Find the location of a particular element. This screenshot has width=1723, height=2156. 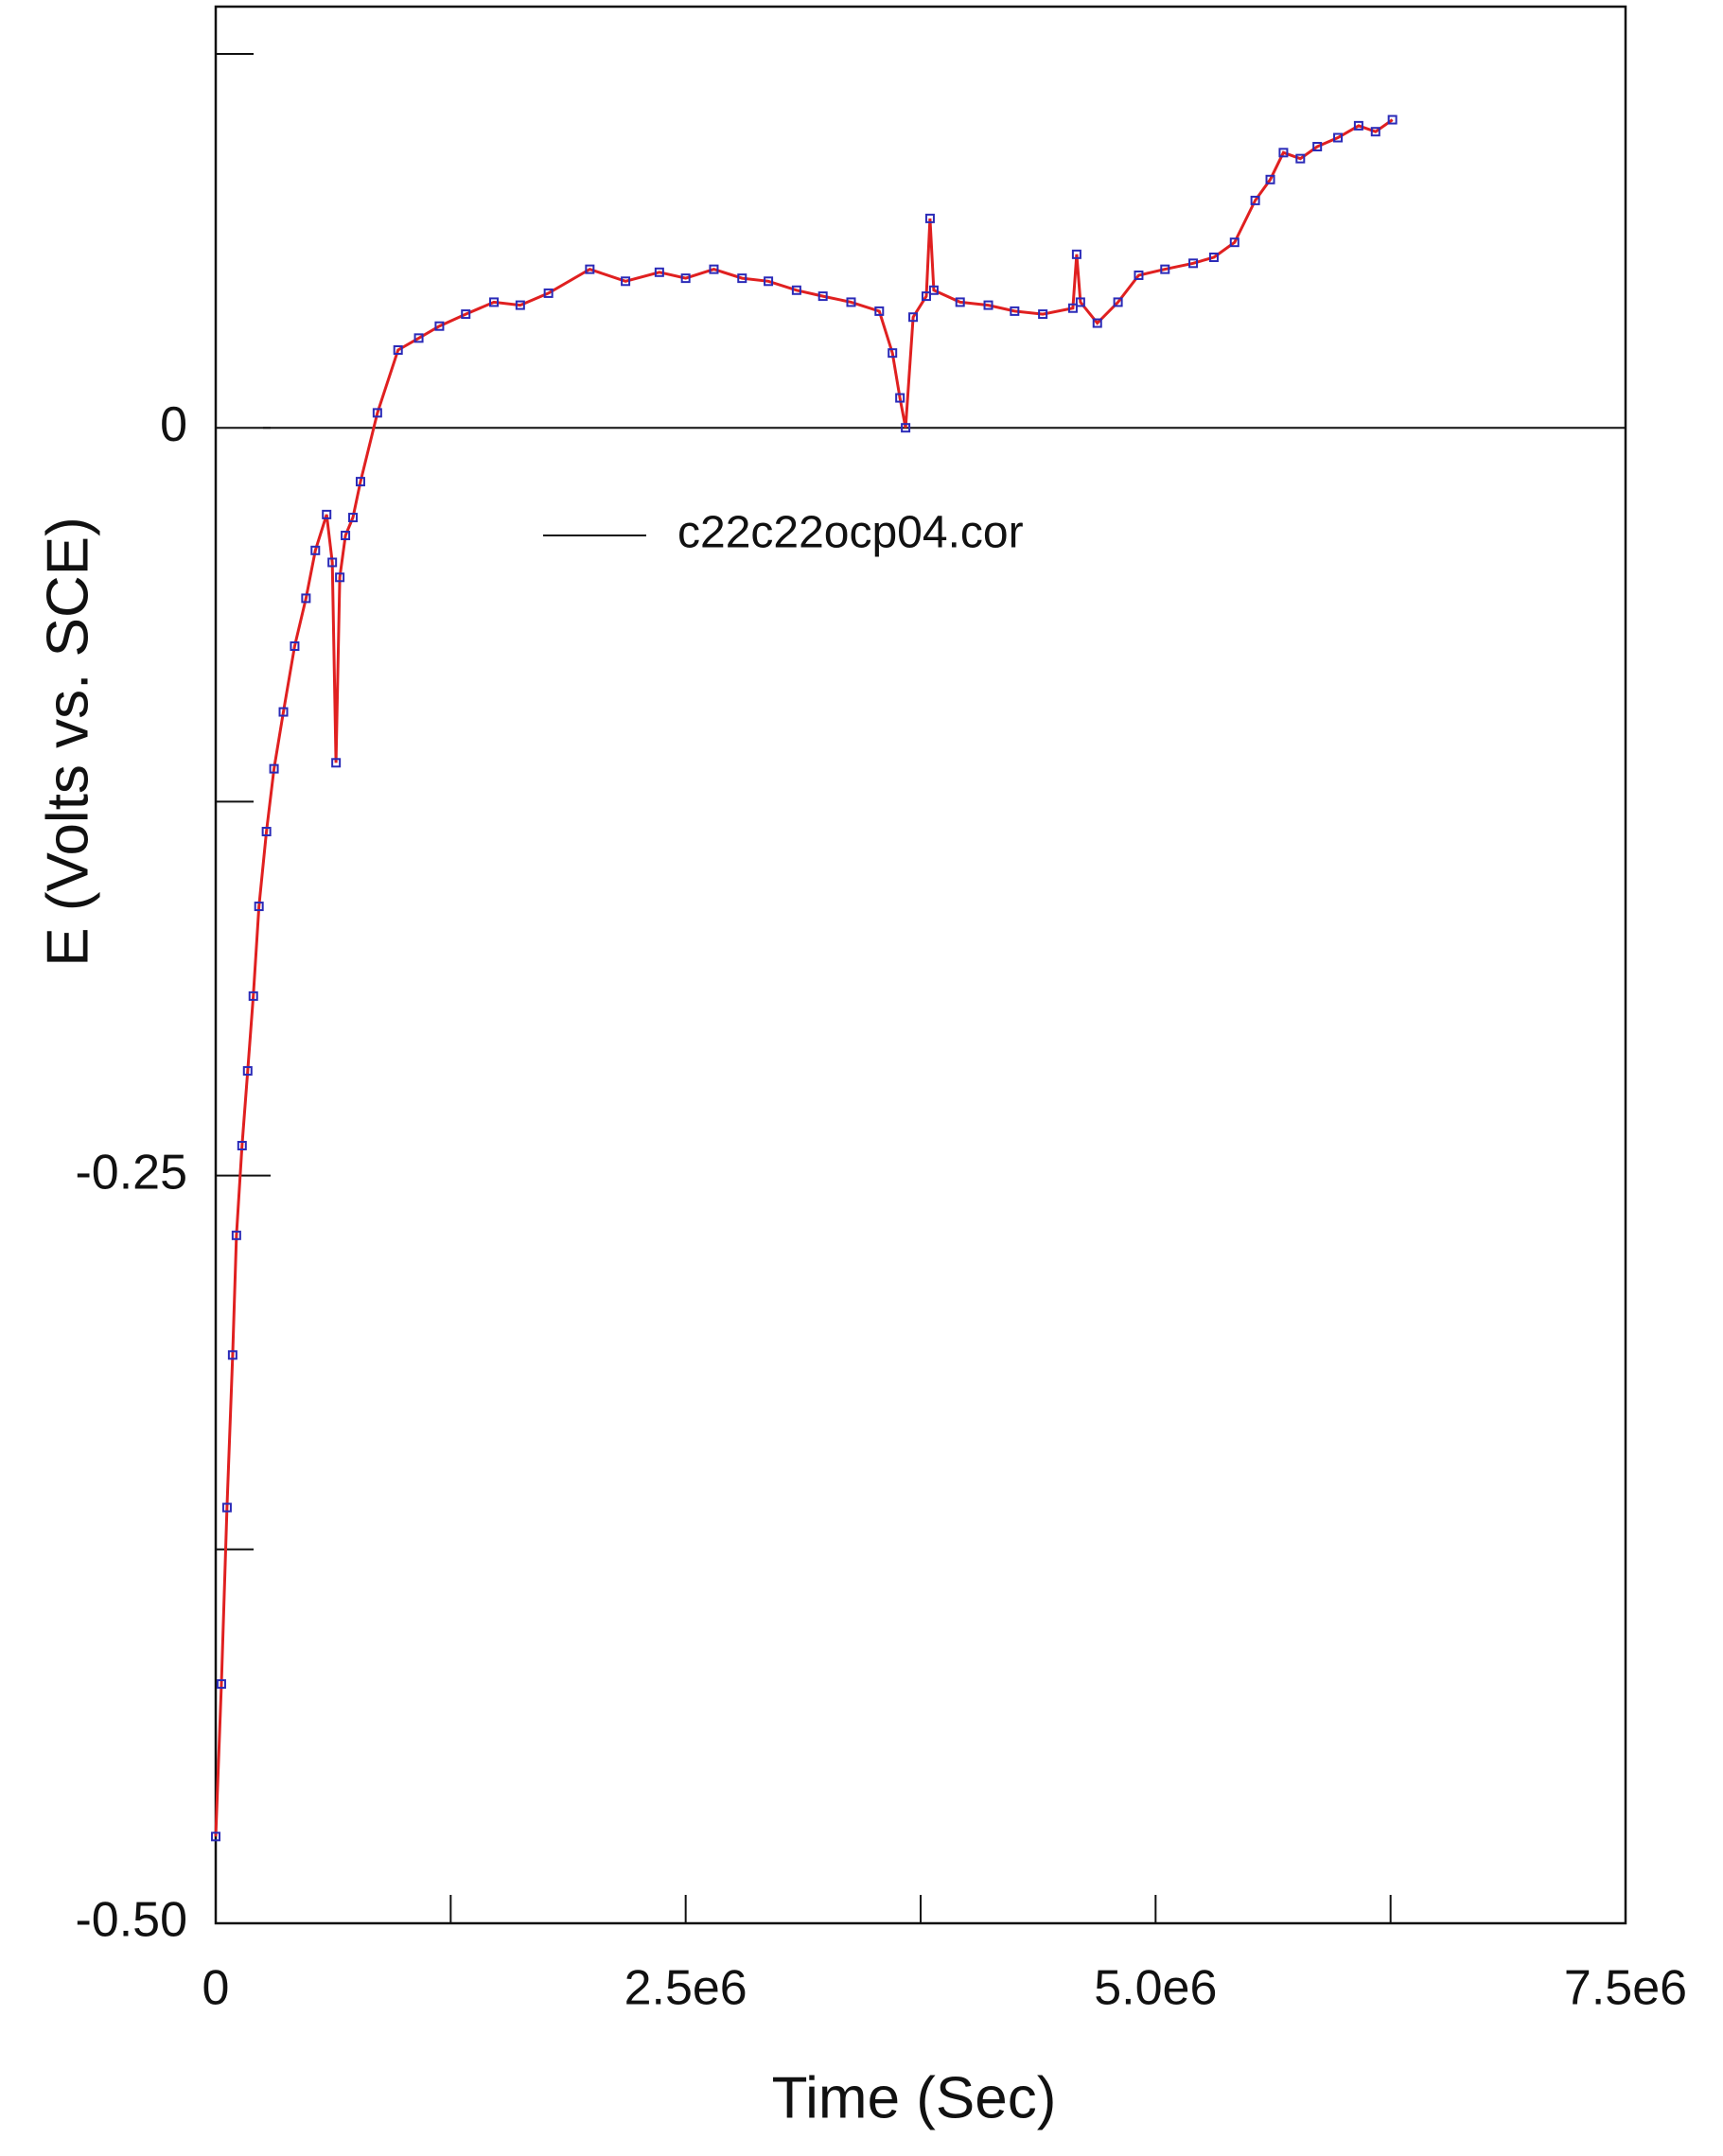

y-tick-label: -0.50 is located at coordinates (131, 1920).